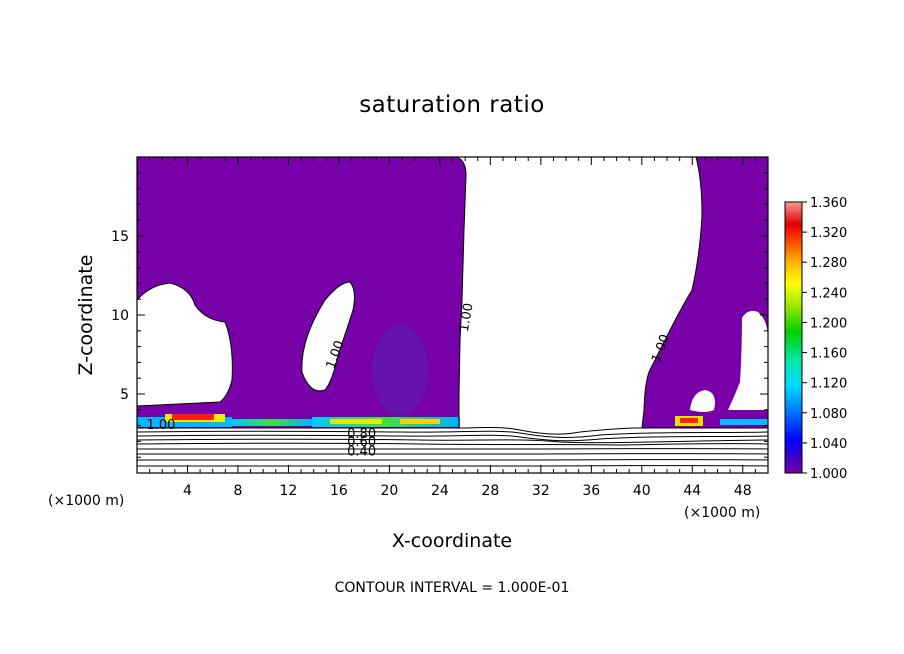 This screenshot has height=654, width=904. Describe the element at coordinates (120, 316) in the screenshot. I see `y-tick-label: 10` at that location.